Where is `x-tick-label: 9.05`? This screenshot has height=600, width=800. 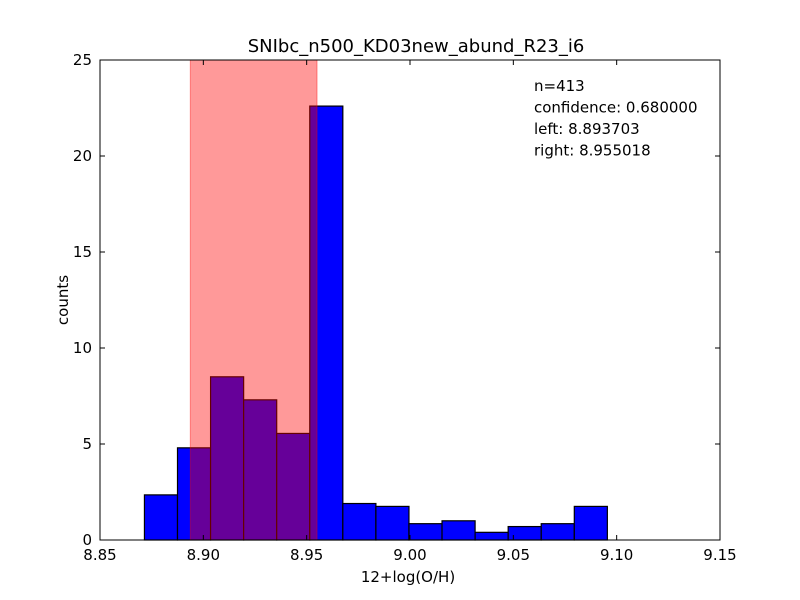 x-tick-label: 9.05 is located at coordinates (513, 555).